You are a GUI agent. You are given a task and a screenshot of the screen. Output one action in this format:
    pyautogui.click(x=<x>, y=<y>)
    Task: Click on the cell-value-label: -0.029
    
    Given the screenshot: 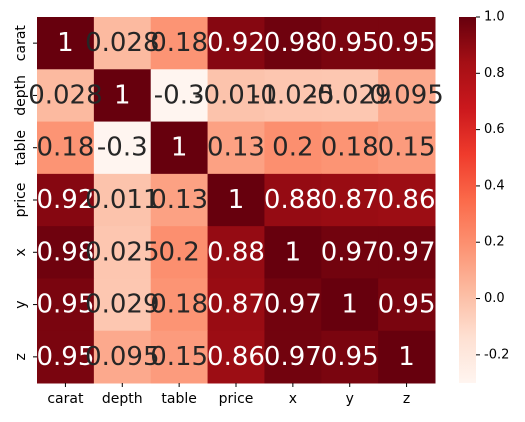 What is the action you would take?
    pyautogui.click(x=350, y=95)
    